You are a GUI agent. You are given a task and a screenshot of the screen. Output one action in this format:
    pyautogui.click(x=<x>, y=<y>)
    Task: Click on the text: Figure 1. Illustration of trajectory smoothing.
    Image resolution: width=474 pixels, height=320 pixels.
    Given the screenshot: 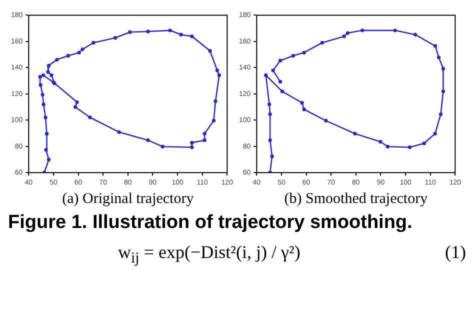 What is the action you would take?
    pyautogui.click(x=211, y=223)
    